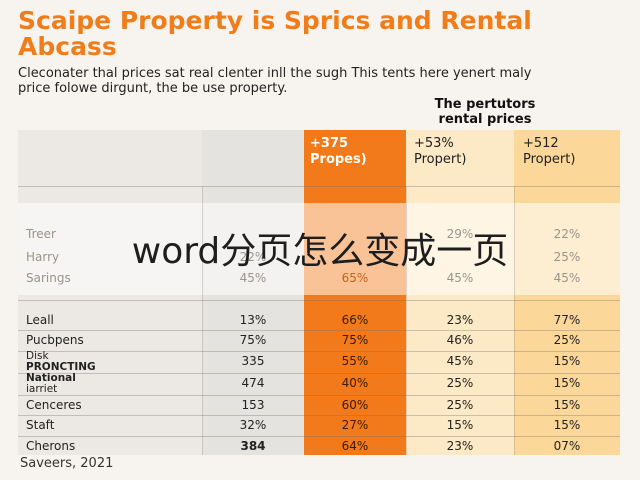  What do you see at coordinates (355, 405) in the screenshot?
I see `cell-orange: 60%` at bounding box center [355, 405].